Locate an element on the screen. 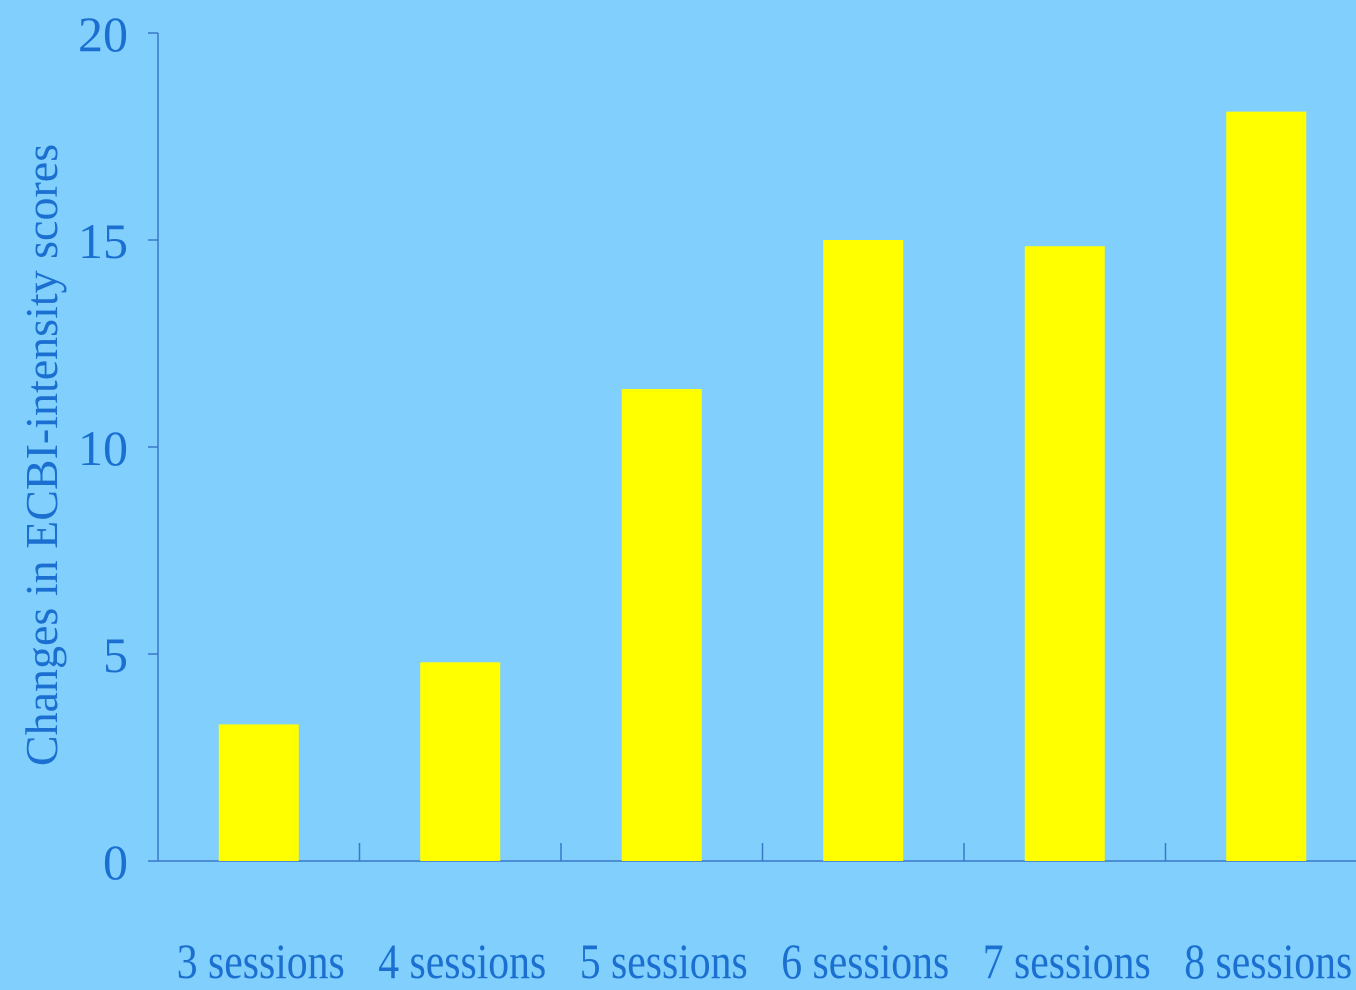  x-category-label: 6 sessions is located at coordinates (865, 961).